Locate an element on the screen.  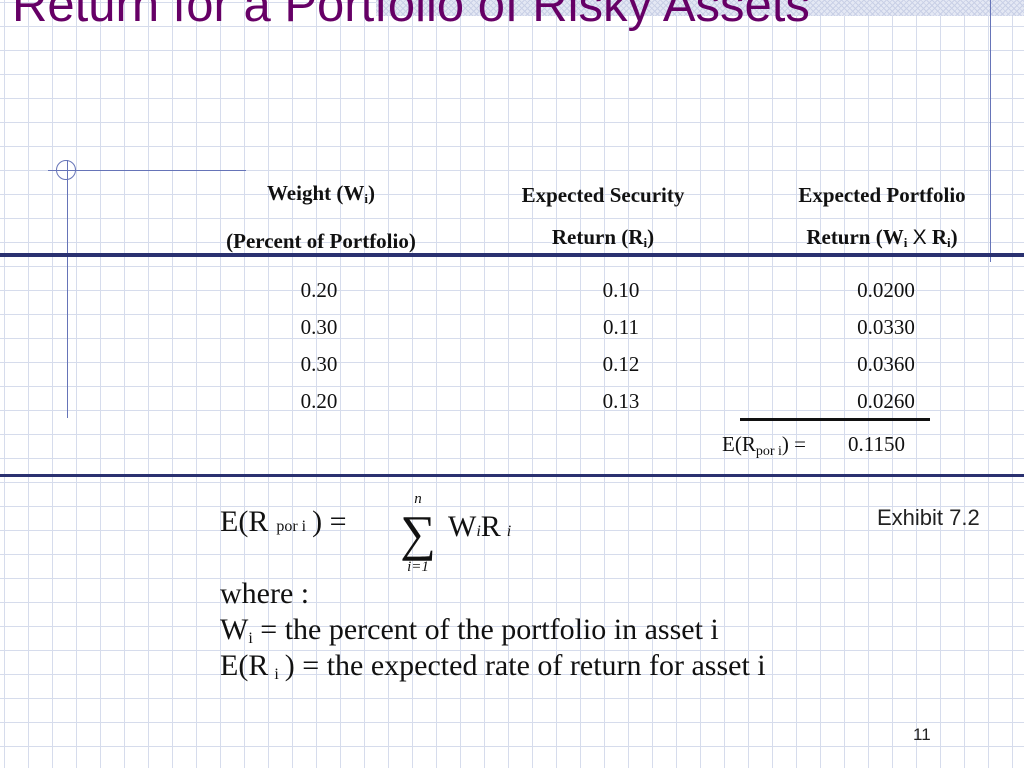
weights-column: 0.20 0.30 0.30 0.20 is located at coordinates (319, 346).